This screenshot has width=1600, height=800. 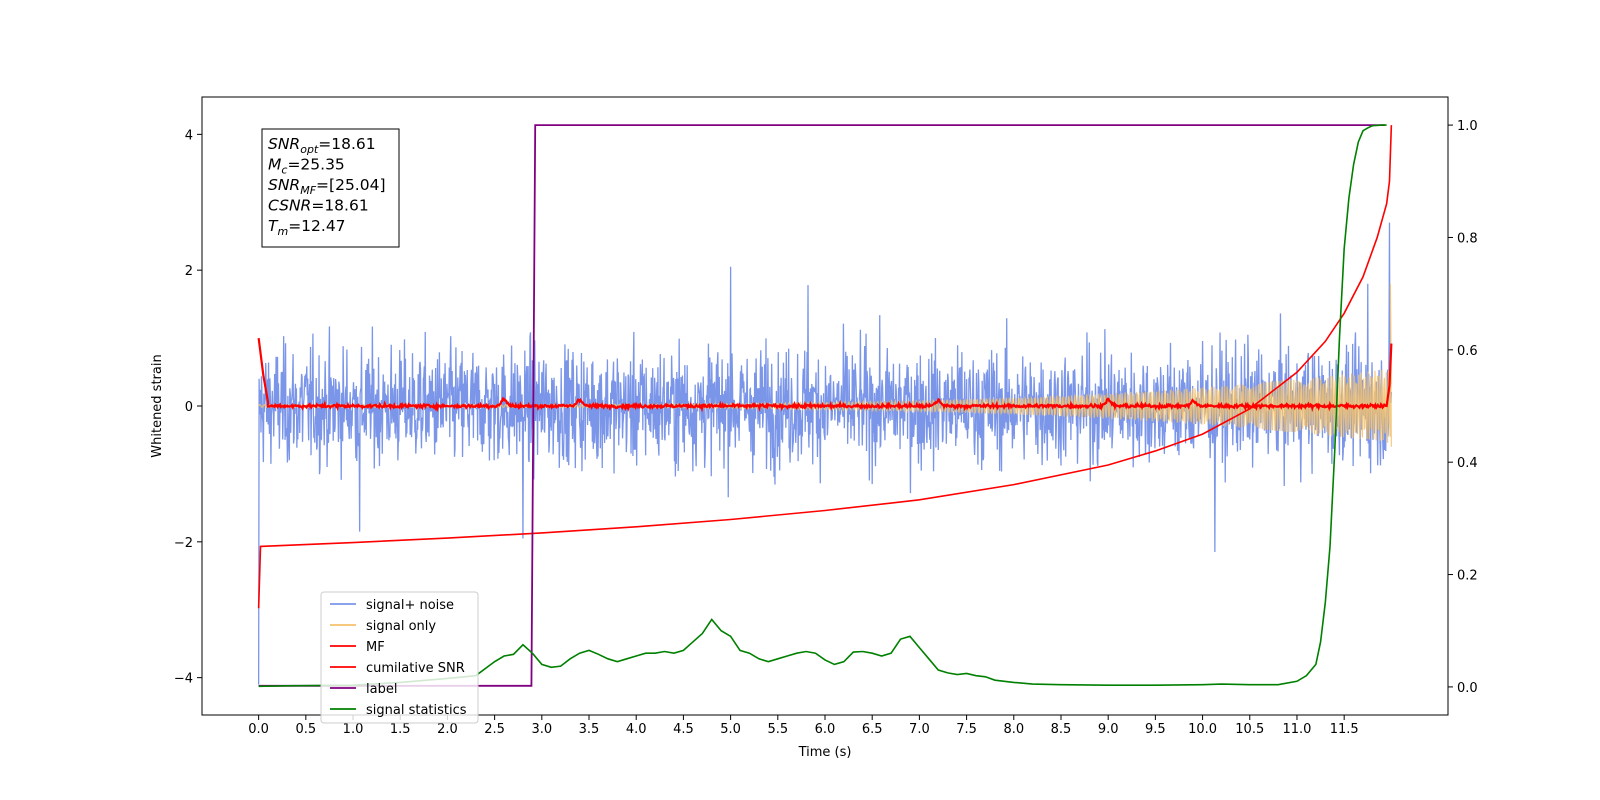 What do you see at coordinates (400, 729) in the screenshot?
I see `x-tick-label: 1.5` at bounding box center [400, 729].